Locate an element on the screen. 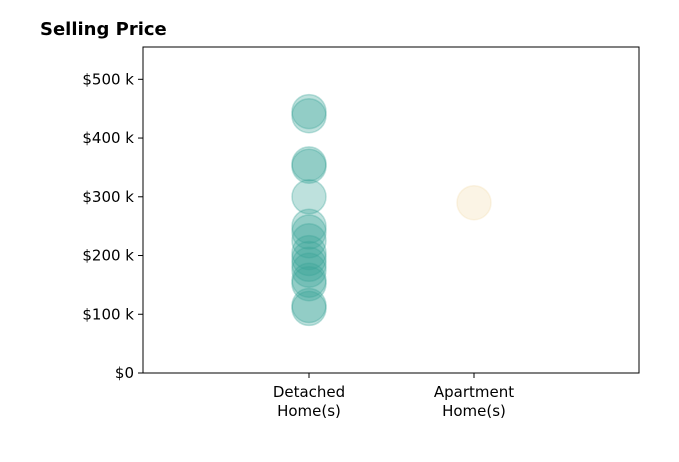  y-axis: $0 $100 k $200 k $300 k $400 k $500 k is located at coordinates (112, 226).